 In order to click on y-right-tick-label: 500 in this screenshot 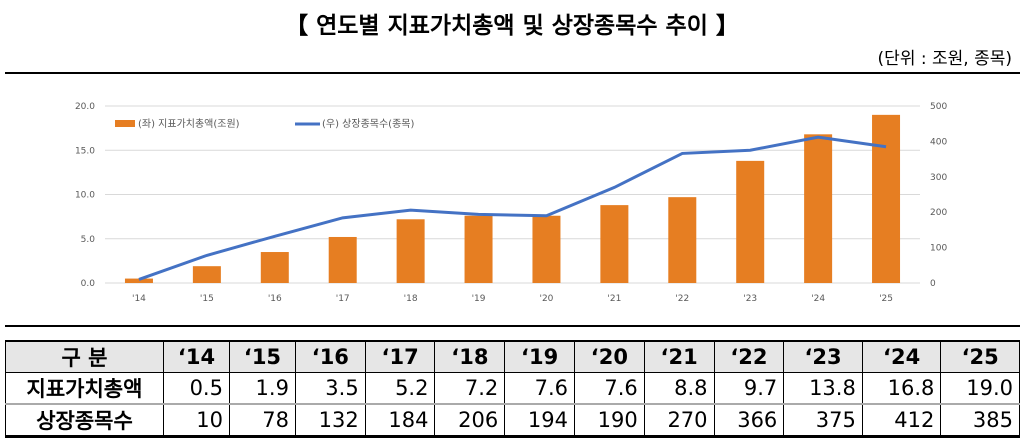, I will do `click(938, 107)`.